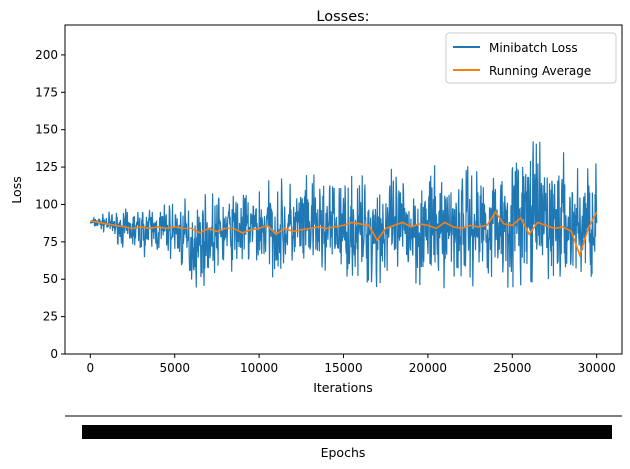 This screenshot has height=469, width=630. Describe the element at coordinates (540, 71) in the screenshot. I see `legend-label-running-average: Running Average` at that location.